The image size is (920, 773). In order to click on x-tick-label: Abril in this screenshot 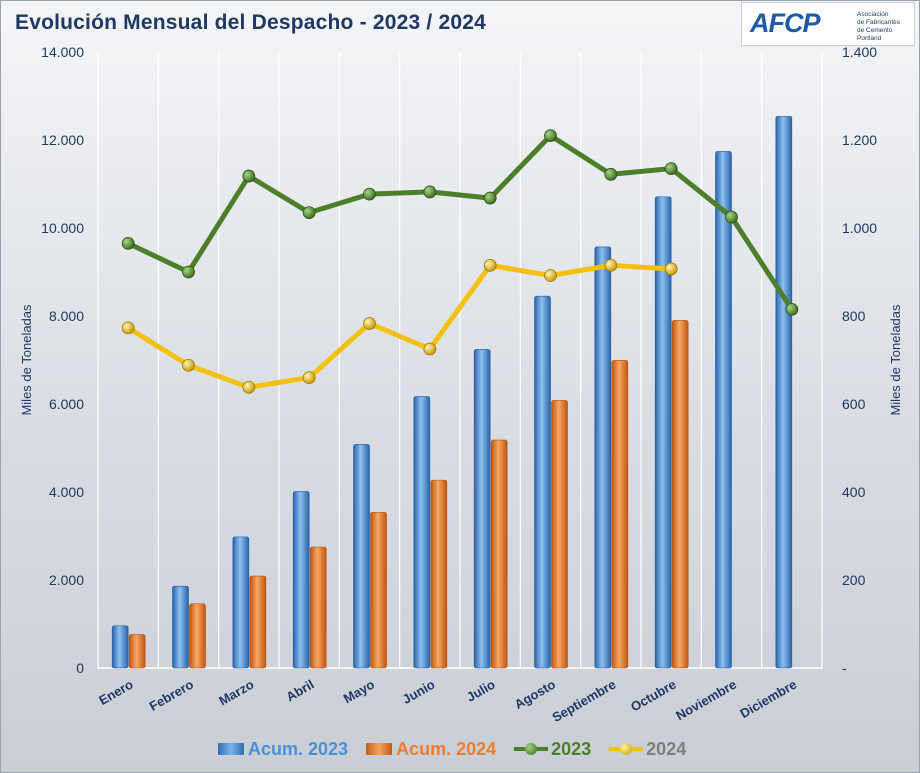, I will do `click(300, 691)`.